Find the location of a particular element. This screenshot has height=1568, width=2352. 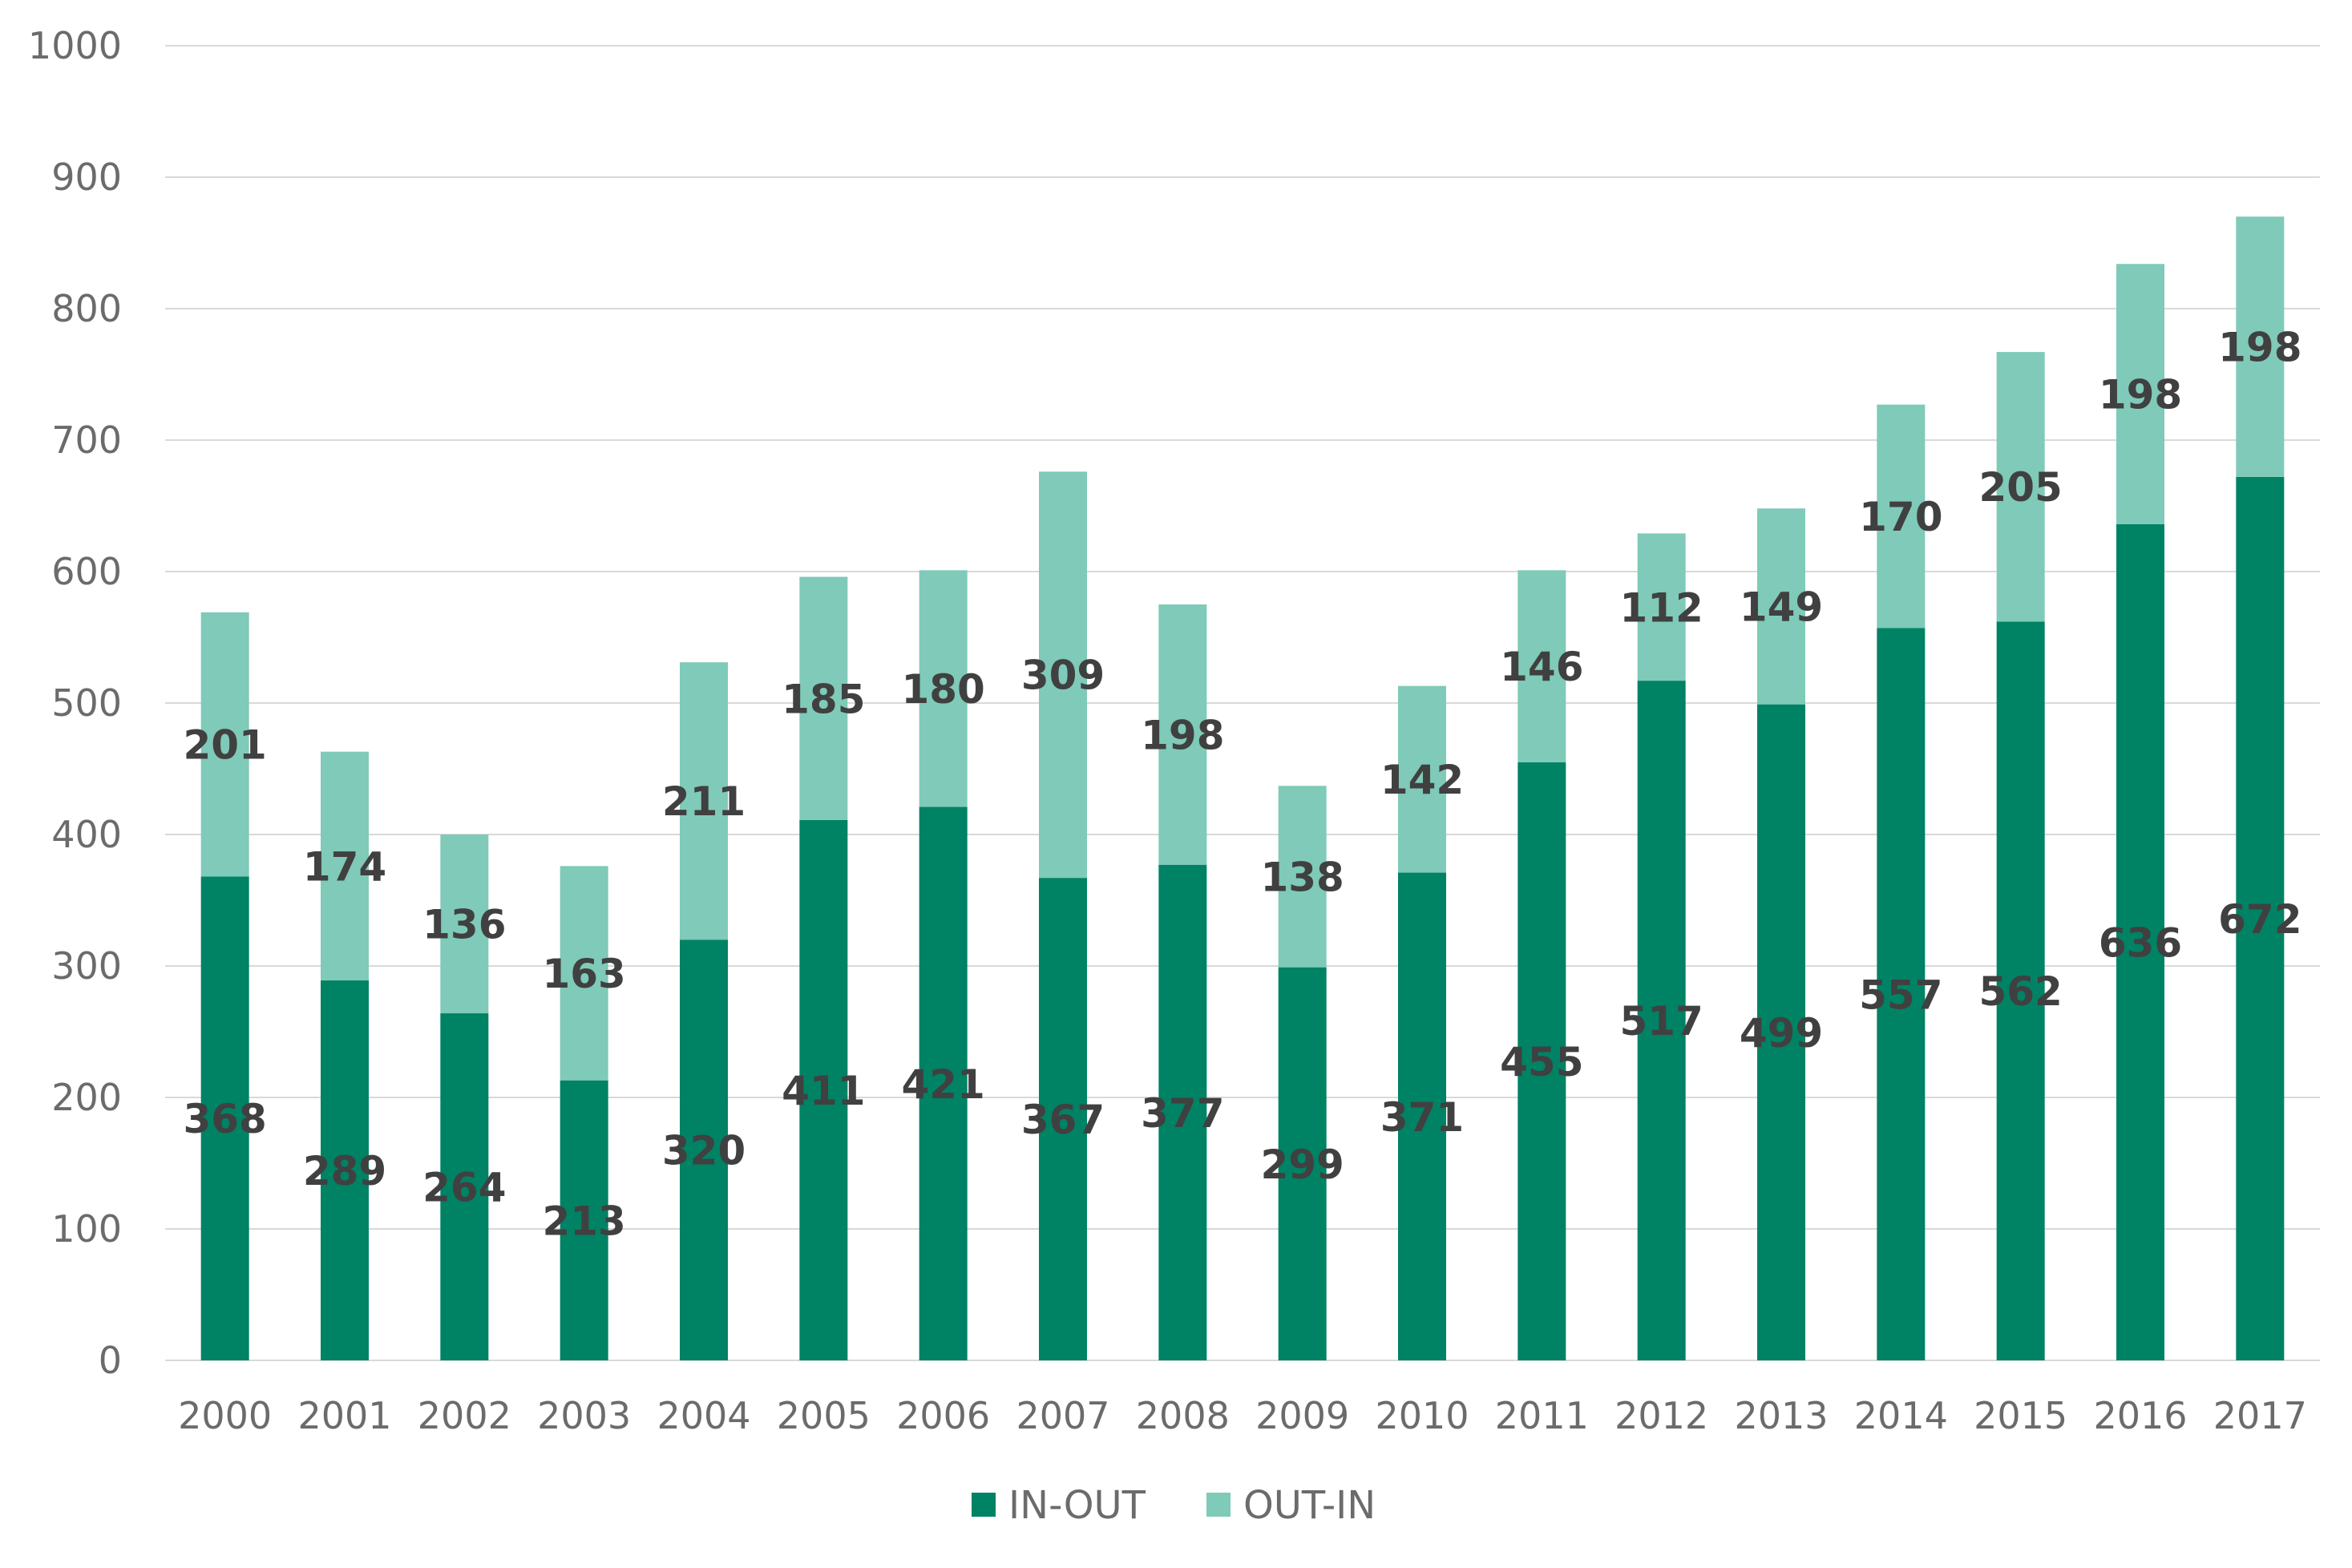

x-tick-label: 2010 is located at coordinates (1422, 1415).